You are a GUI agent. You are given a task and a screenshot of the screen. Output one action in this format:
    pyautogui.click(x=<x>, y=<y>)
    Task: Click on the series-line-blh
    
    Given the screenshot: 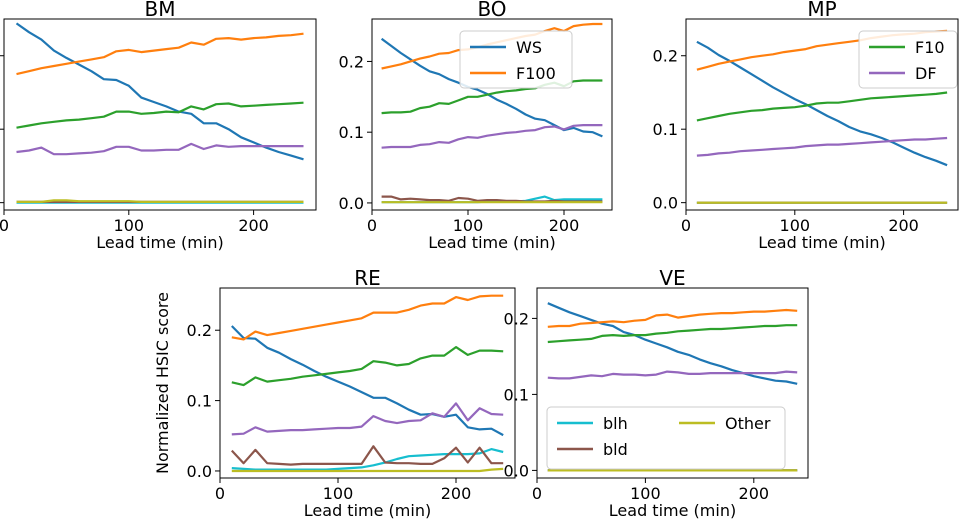 What is the action you would take?
    pyautogui.click(x=367, y=459)
    